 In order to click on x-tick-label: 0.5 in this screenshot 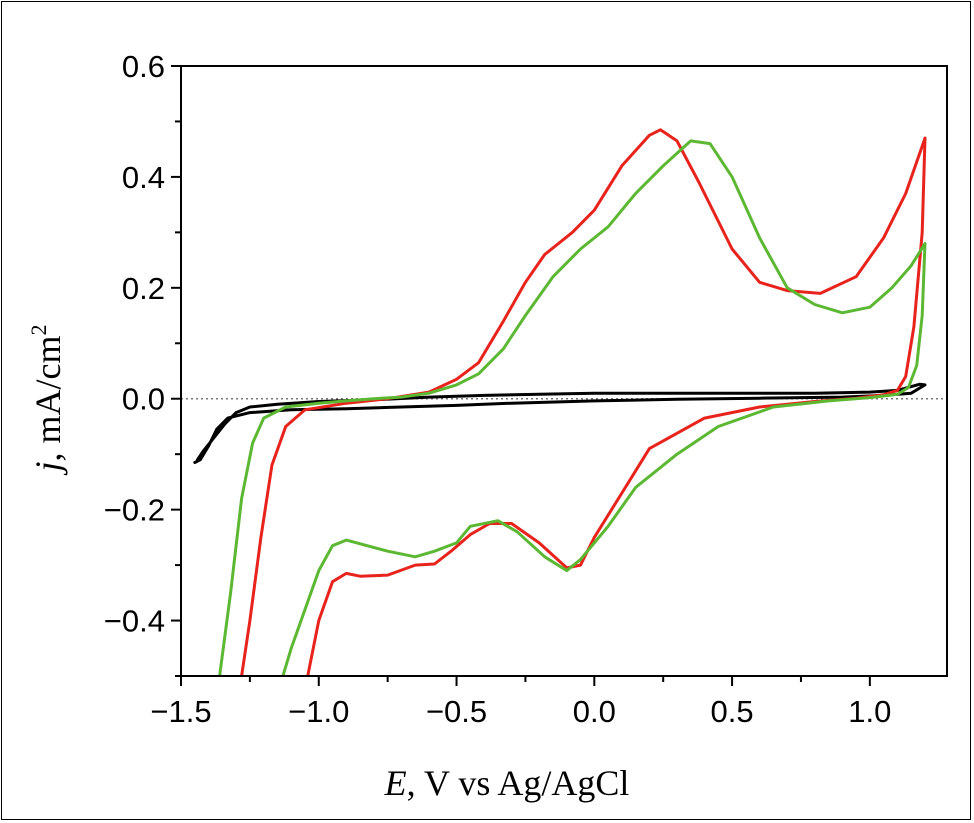, I will do `click(732, 711)`.